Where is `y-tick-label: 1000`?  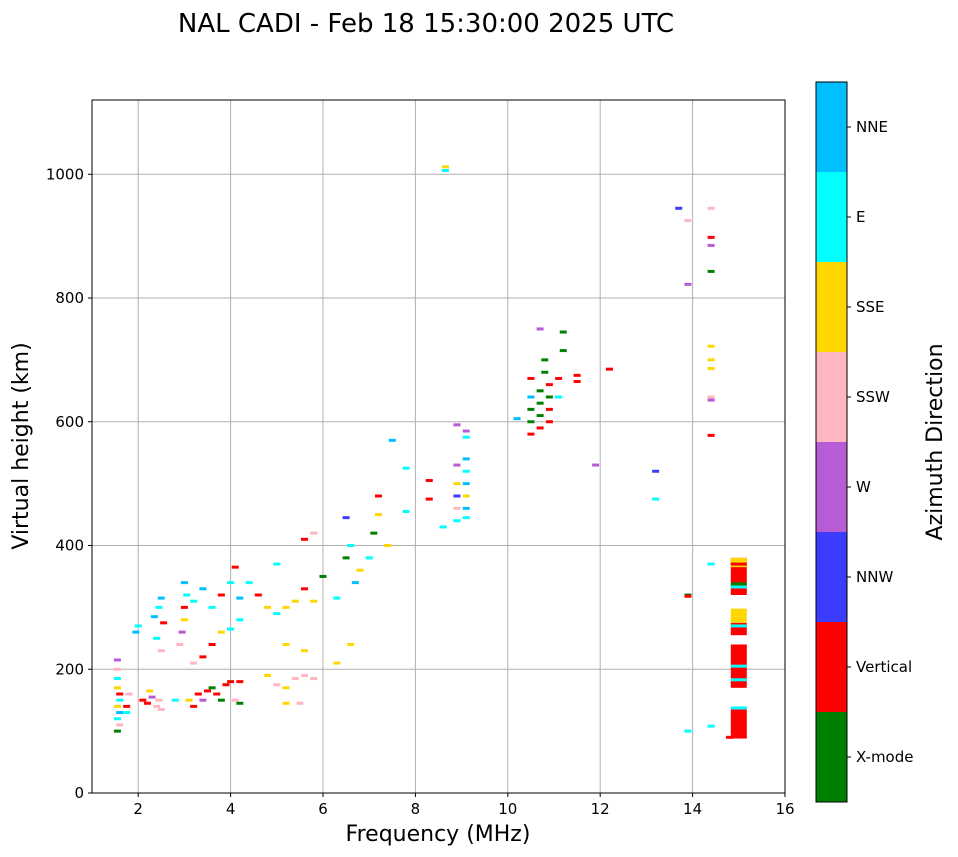 y-tick-label: 1000 is located at coordinates (65, 174).